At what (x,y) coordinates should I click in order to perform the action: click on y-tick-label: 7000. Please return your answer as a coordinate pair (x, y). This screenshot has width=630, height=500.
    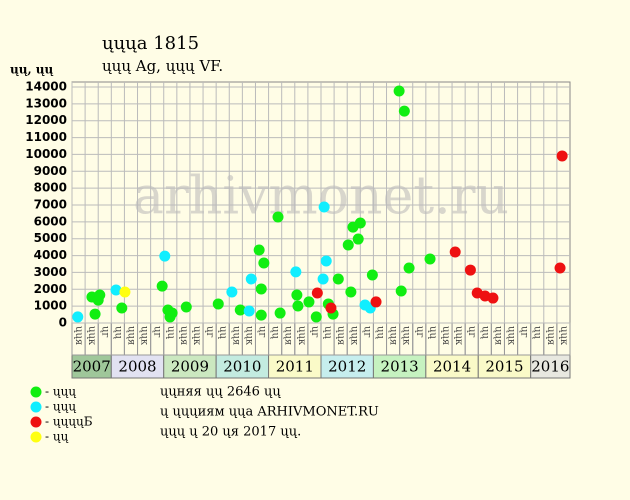
    Looking at the image, I should click on (50, 205).